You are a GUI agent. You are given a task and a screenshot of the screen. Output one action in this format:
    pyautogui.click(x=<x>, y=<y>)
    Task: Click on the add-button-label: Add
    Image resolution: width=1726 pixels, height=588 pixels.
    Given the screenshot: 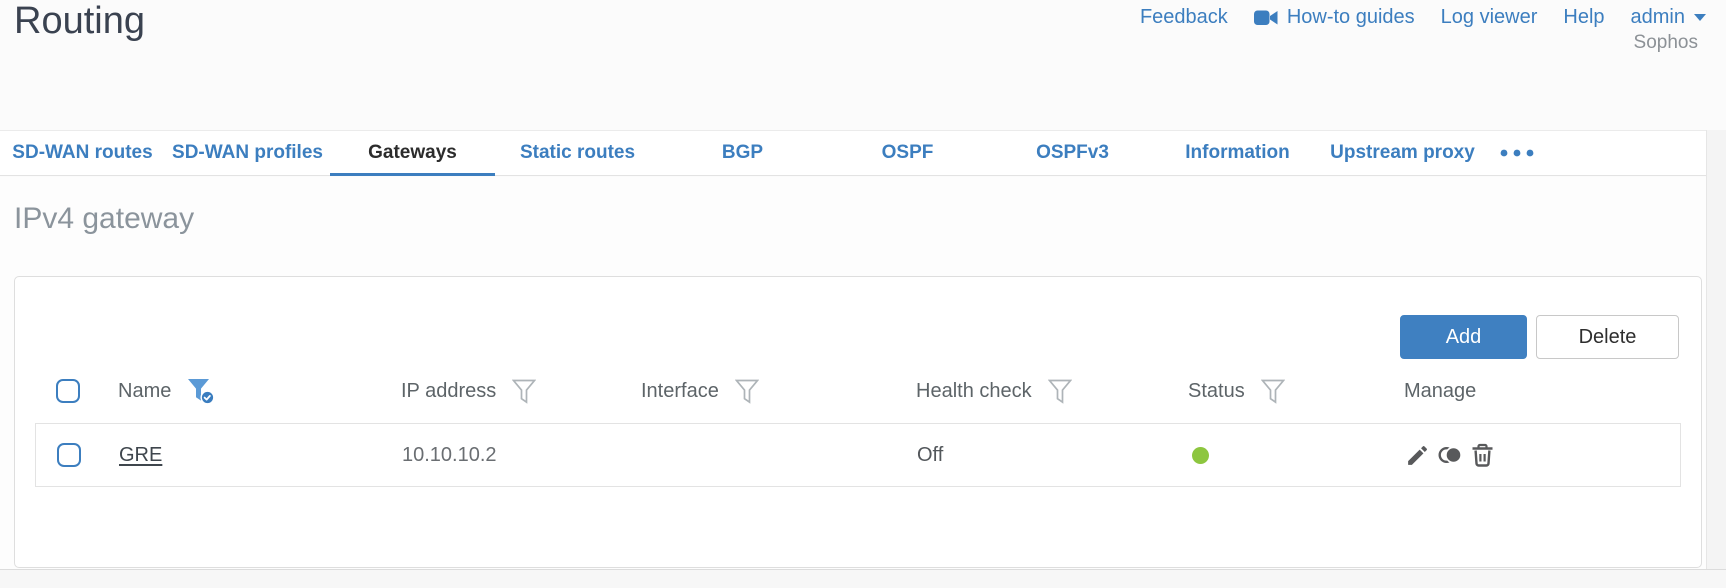 What is the action you would take?
    pyautogui.click(x=1463, y=336)
    